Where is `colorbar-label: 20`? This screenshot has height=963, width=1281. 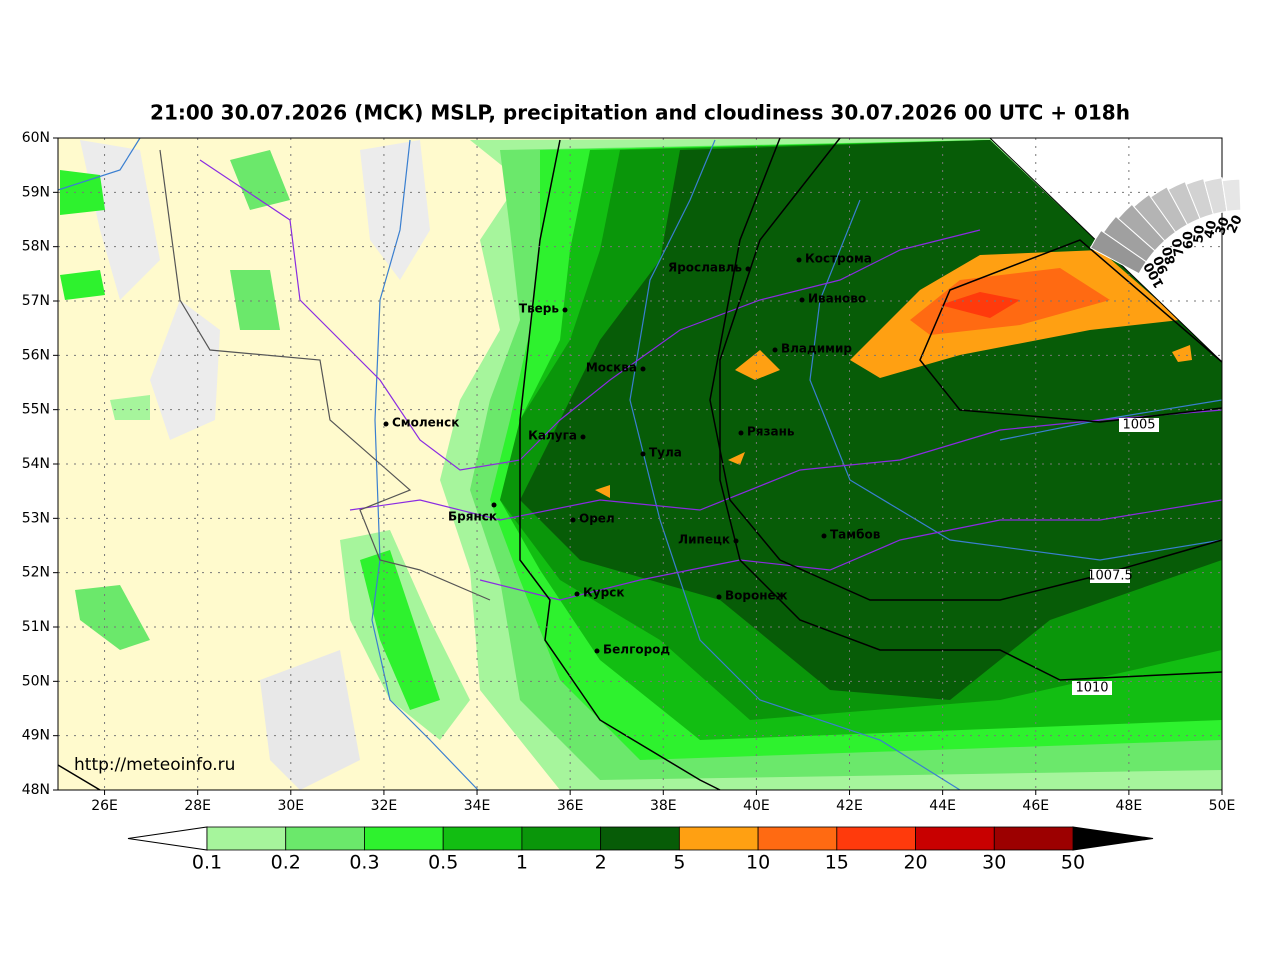
colorbar-label: 20 is located at coordinates (915, 863).